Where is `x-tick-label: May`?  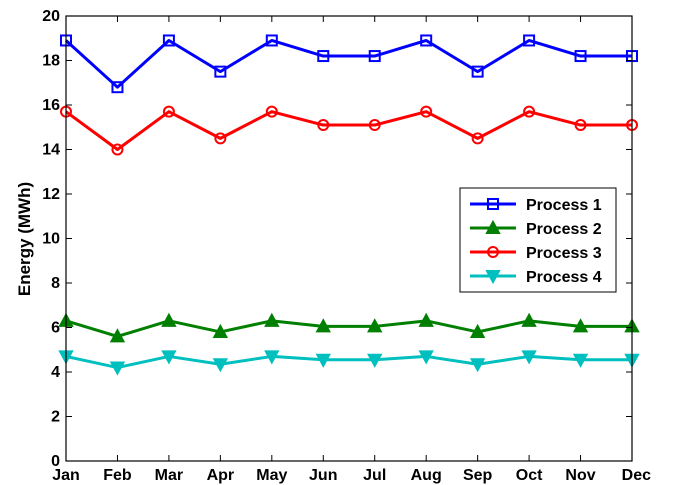
x-tick-label: May is located at coordinates (271, 475).